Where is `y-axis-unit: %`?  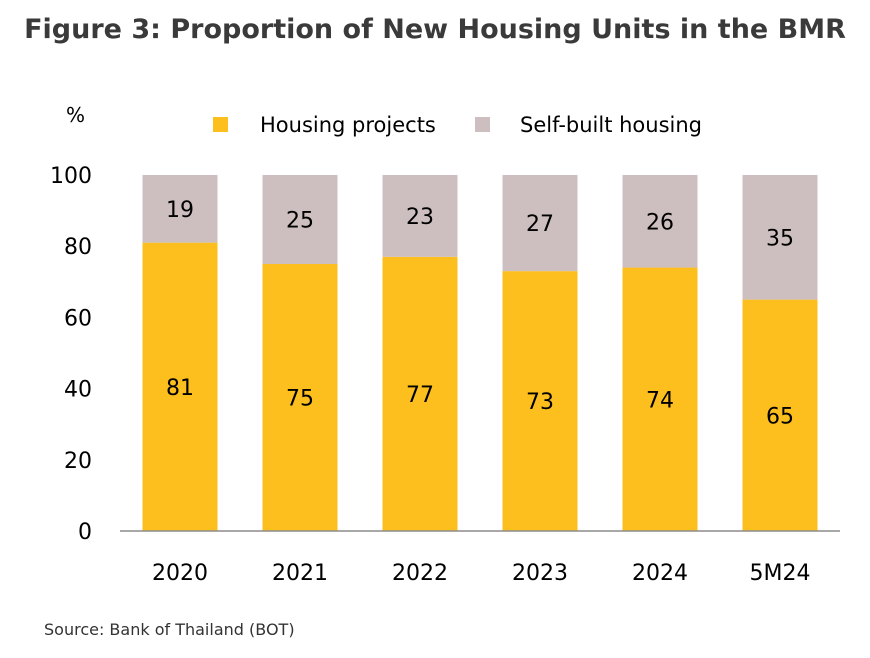
y-axis-unit: % is located at coordinates (75, 115).